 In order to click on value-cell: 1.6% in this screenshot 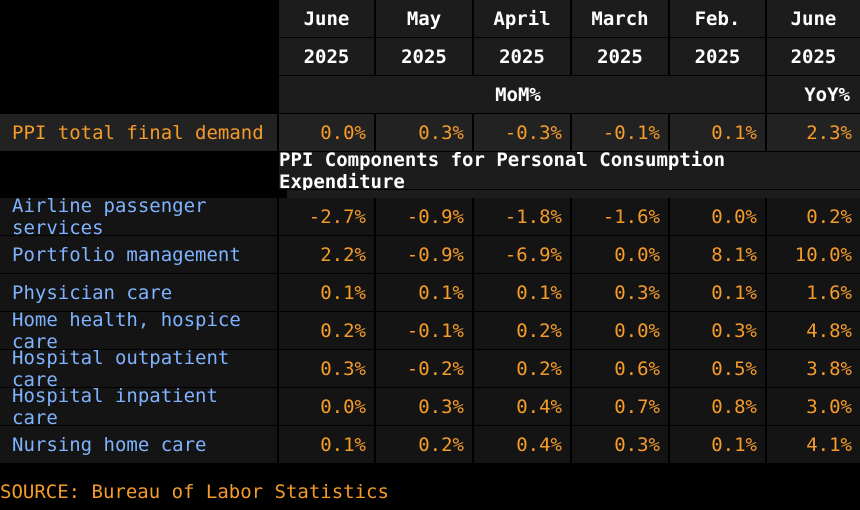, I will do `click(813, 292)`.